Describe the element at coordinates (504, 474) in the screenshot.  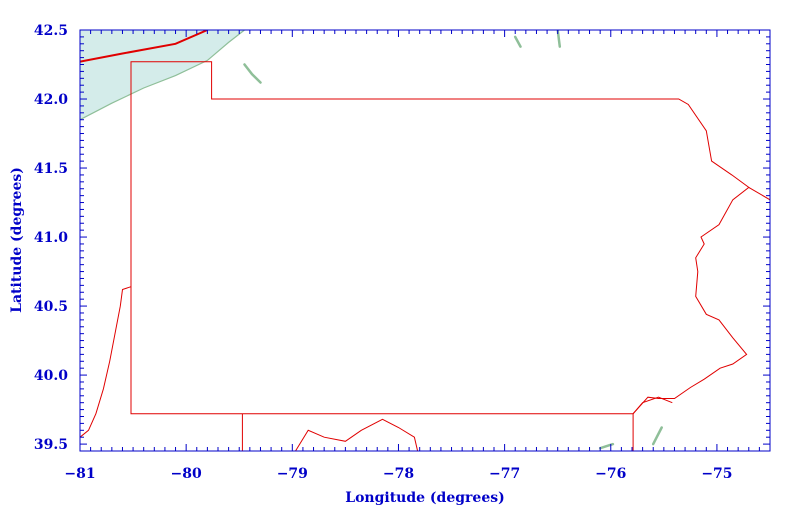
I see `x-tick-label: −77` at that location.